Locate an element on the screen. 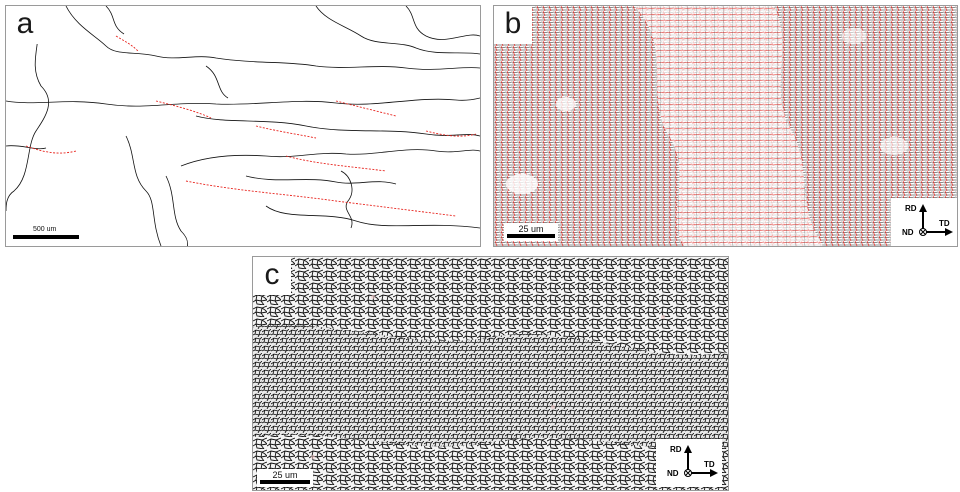 Image resolution: width=960 pixels, height=492 pixels. panel-b-scale-bar: 25 um is located at coordinates (531, 232).